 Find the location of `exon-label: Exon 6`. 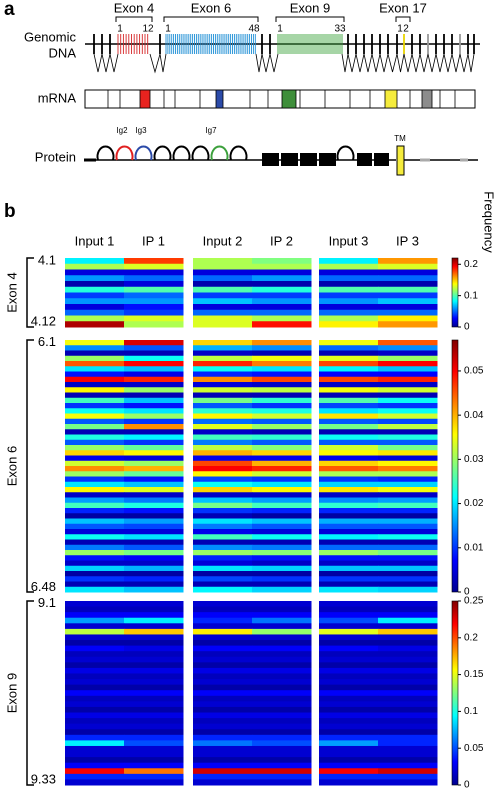

exon-label: Exon 6 is located at coordinates (211, 7).